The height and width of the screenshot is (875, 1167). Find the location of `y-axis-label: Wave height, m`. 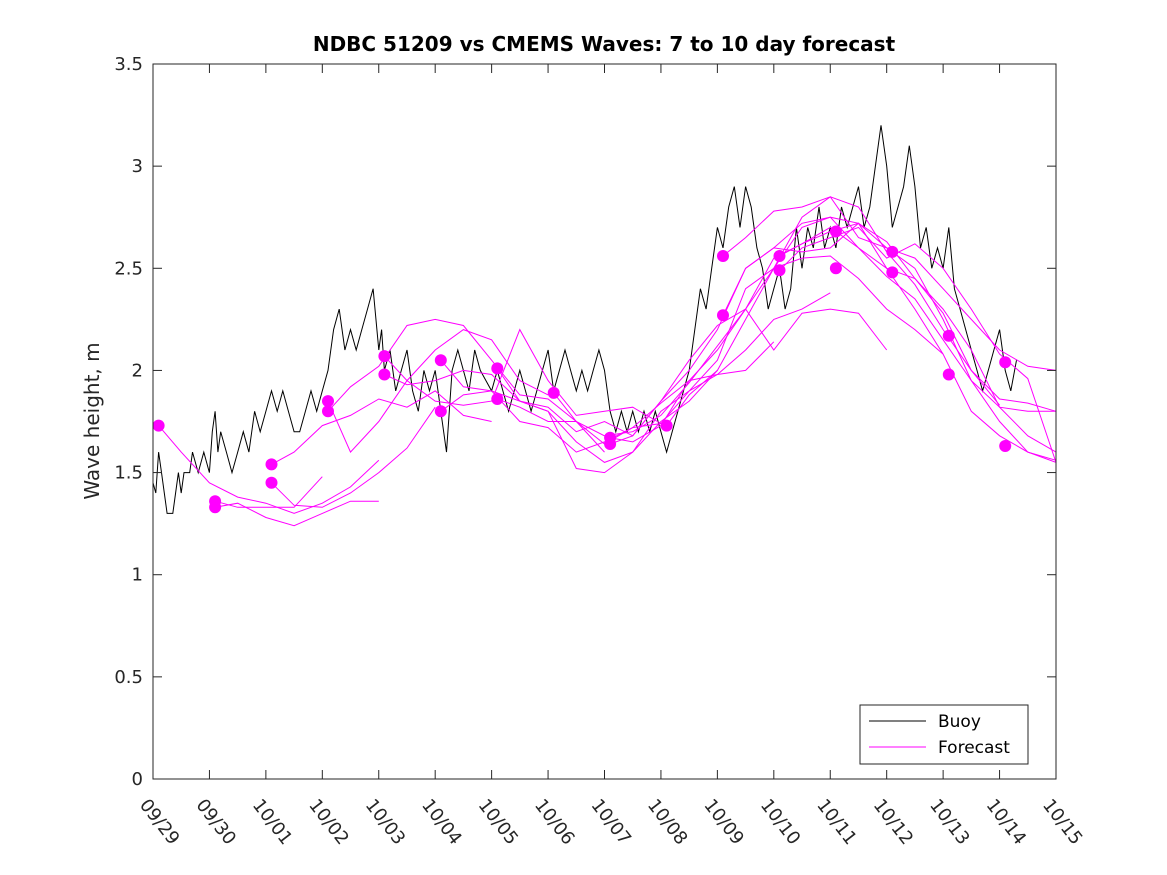

y-axis-label: Wave height, m is located at coordinates (92, 420).